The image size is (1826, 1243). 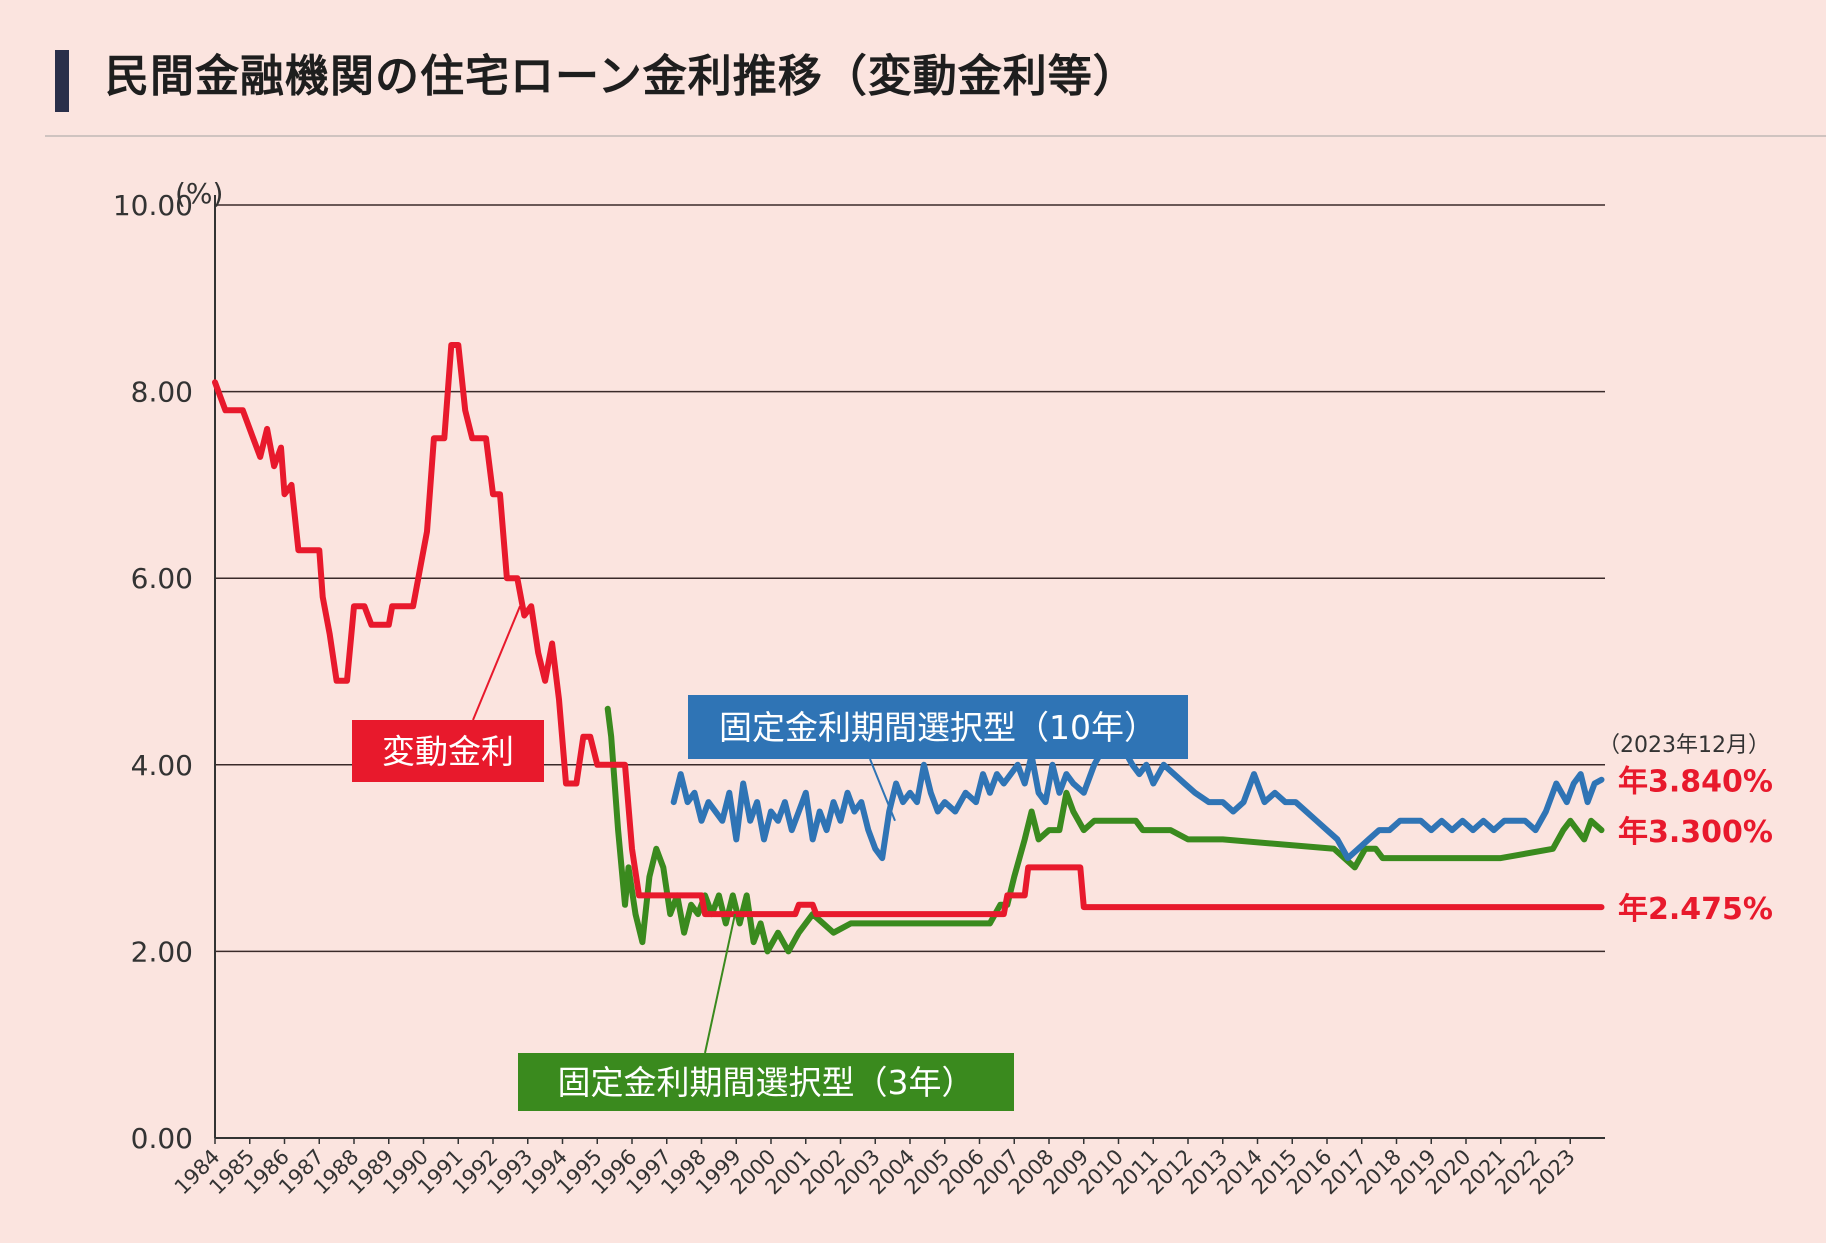 I want to click on y-tick-label: 10.00, so click(x=153, y=205).